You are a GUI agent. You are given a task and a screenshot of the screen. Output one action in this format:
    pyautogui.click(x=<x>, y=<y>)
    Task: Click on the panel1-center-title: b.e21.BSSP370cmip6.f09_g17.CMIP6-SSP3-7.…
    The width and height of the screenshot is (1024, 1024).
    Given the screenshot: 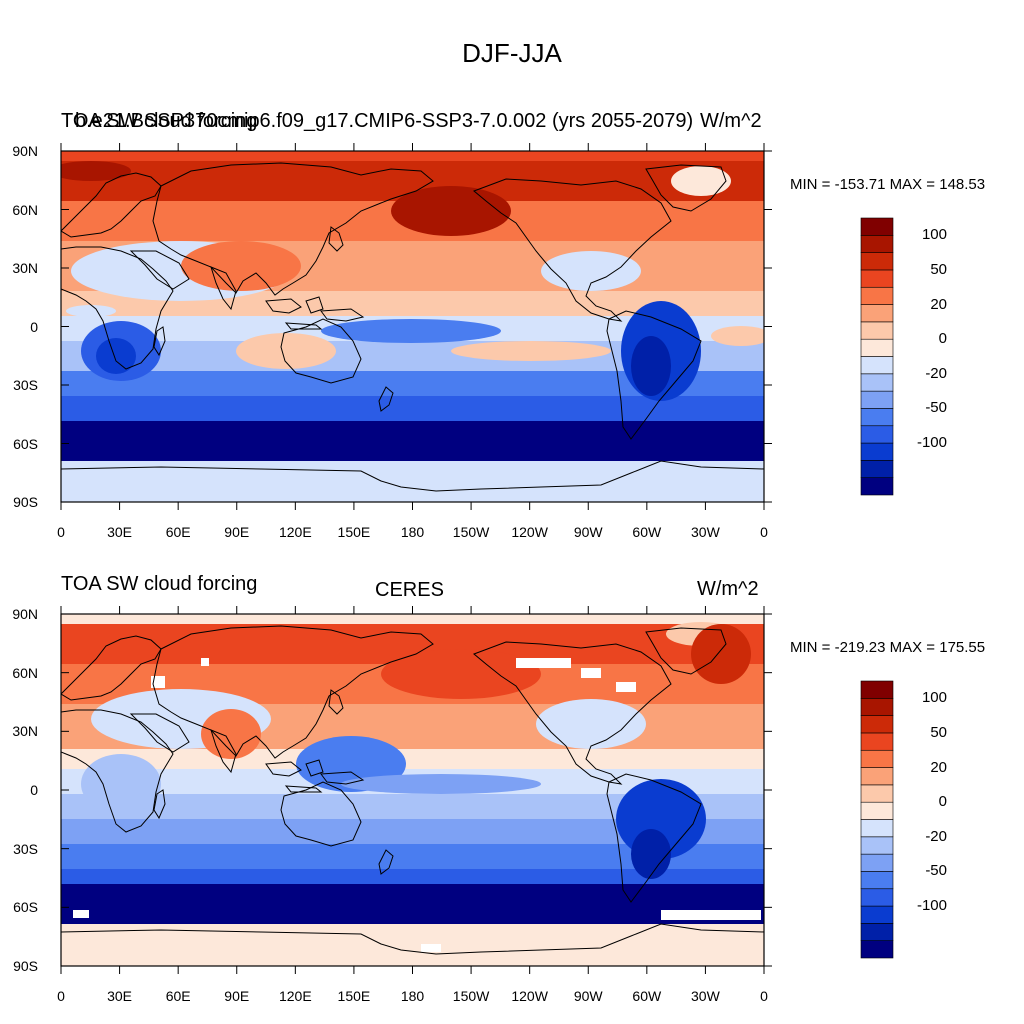 What is the action you would take?
    pyautogui.click(x=384, y=121)
    